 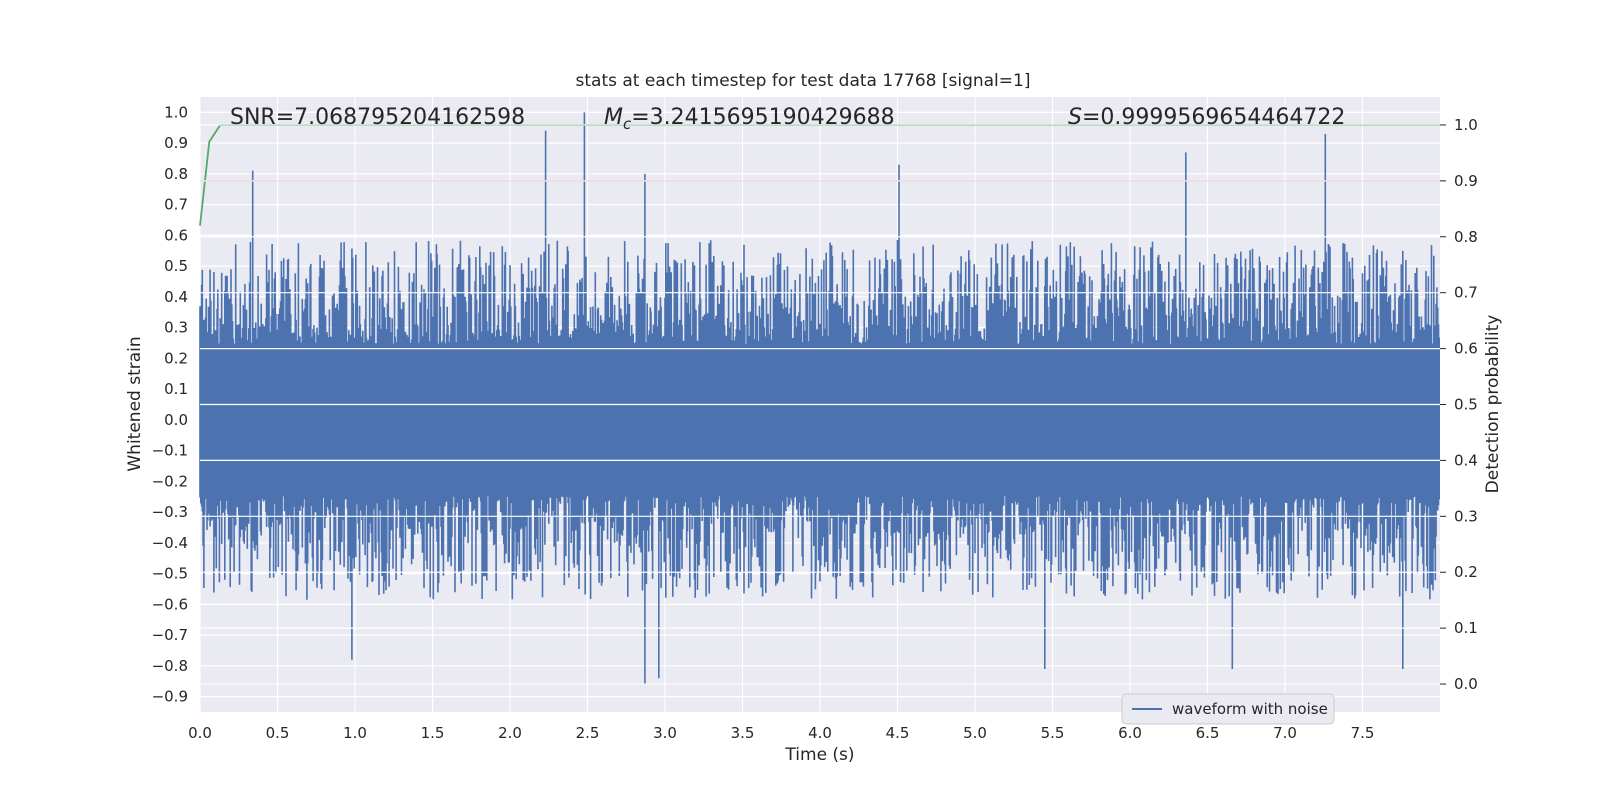 What do you see at coordinates (433, 733) in the screenshot?
I see `x-tick-label: 1.5` at bounding box center [433, 733].